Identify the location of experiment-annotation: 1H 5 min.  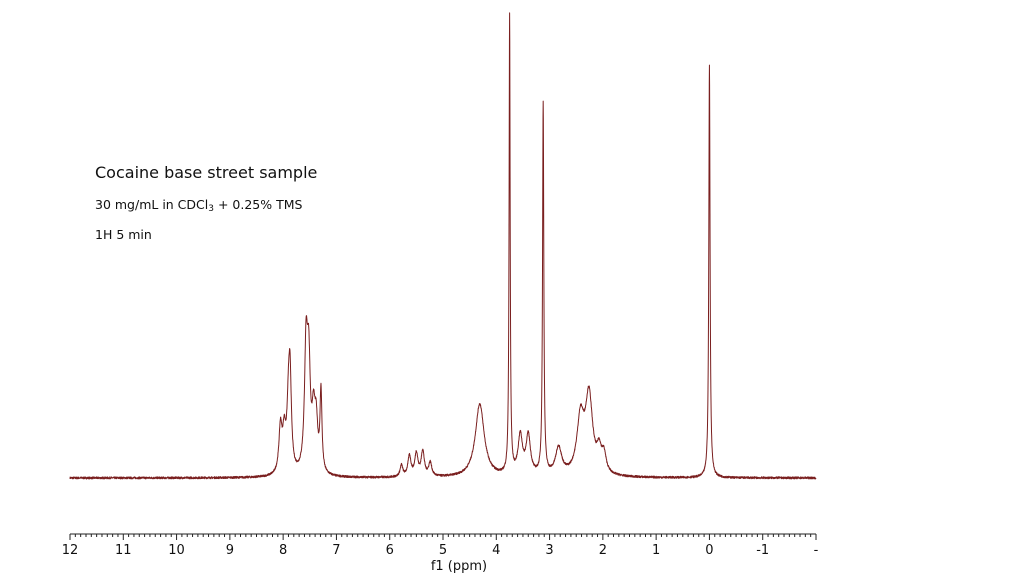
(123, 234).